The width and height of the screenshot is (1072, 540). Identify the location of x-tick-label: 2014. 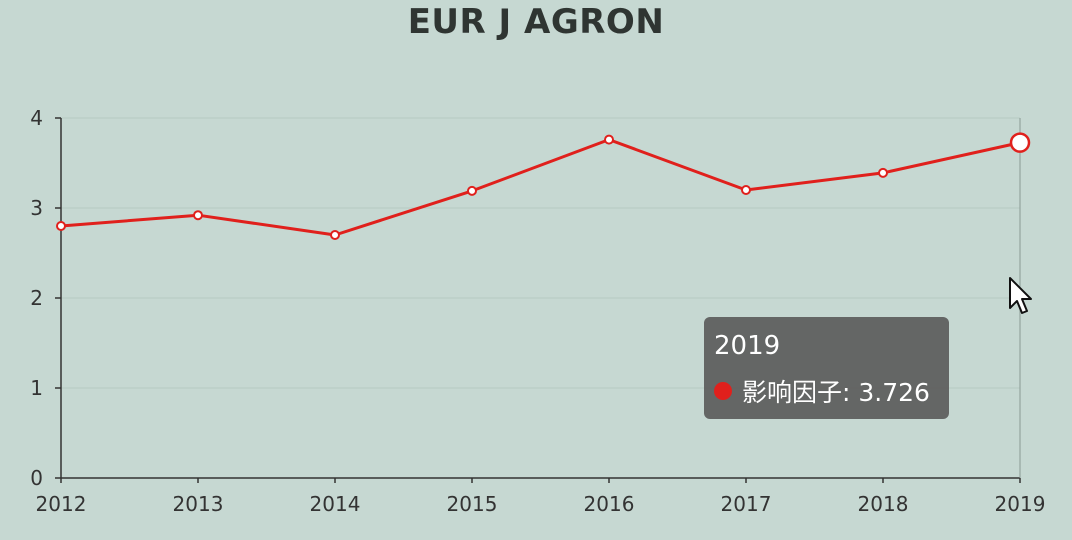
(335, 504).